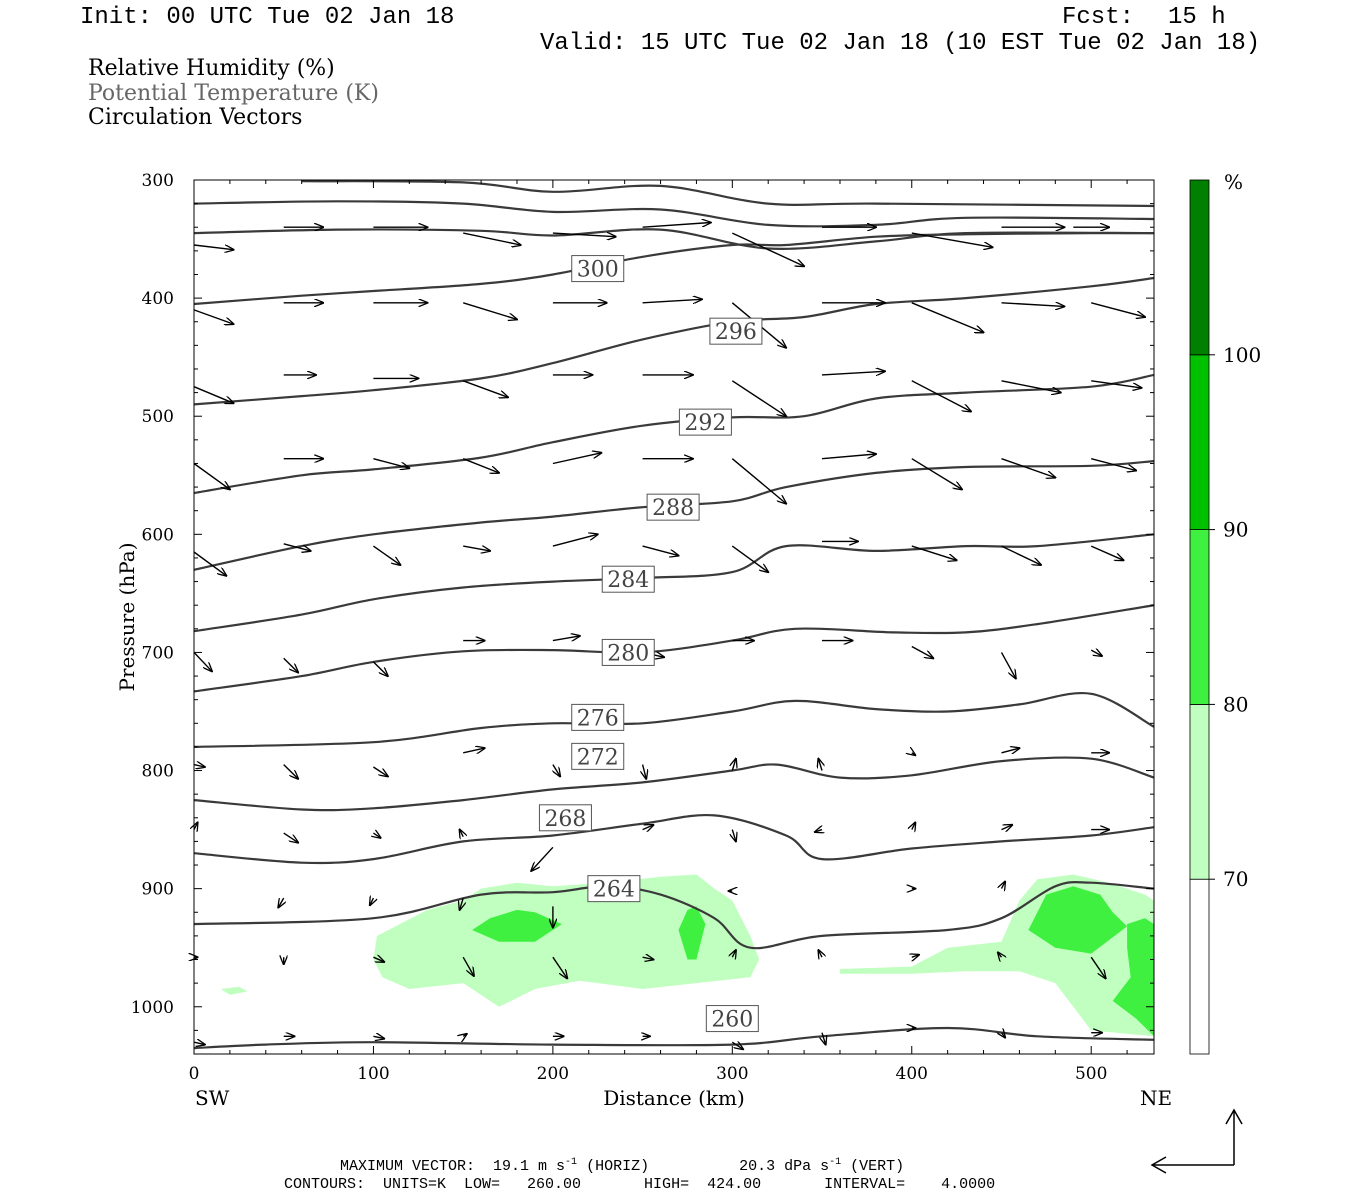 This screenshot has width=1350, height=1200. What do you see at coordinates (158, 417) in the screenshot?
I see `y-tick-label: 500` at bounding box center [158, 417].